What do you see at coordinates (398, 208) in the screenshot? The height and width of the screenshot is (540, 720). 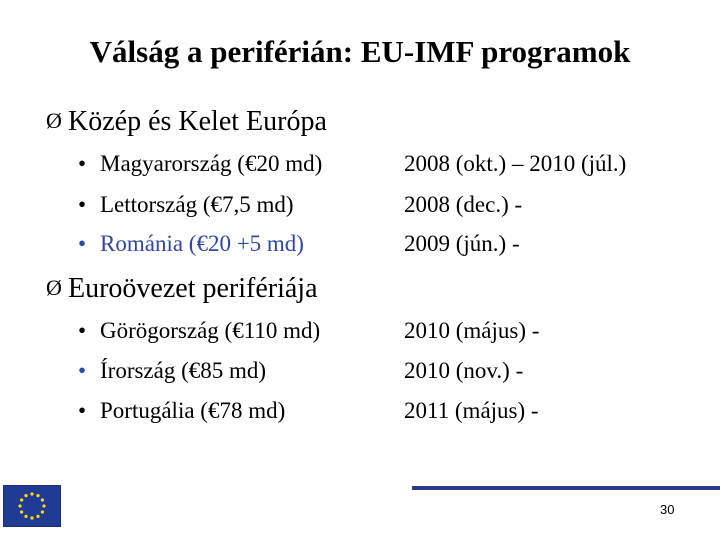 I see `list-item: • Lettország (€7,5 md) 2008 (dec.) -` at bounding box center [398, 208].